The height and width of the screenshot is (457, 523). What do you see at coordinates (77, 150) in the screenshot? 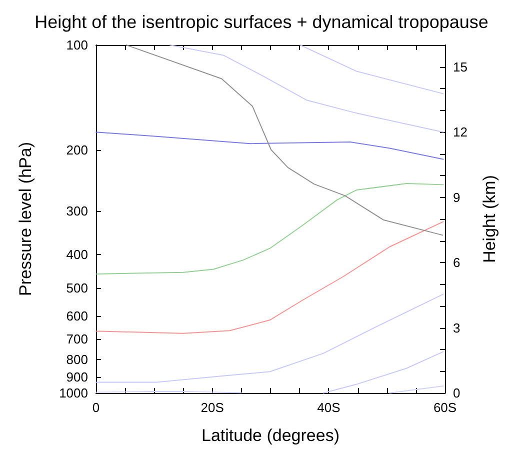
I see `y-tick-label: 200` at bounding box center [77, 150].